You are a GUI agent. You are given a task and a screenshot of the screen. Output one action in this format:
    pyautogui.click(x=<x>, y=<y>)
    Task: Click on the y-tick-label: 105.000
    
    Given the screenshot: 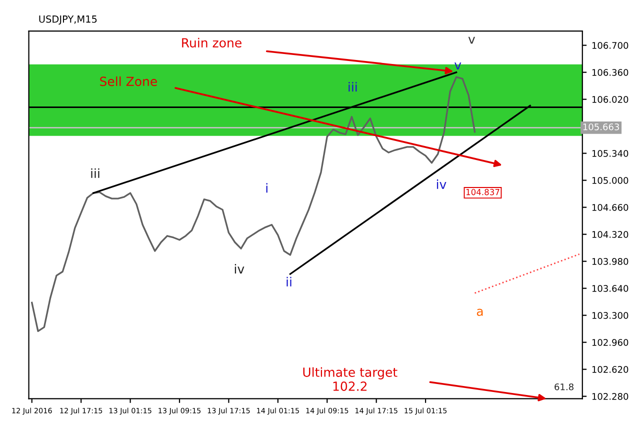 What is the action you would take?
    pyautogui.click(x=610, y=180)
    